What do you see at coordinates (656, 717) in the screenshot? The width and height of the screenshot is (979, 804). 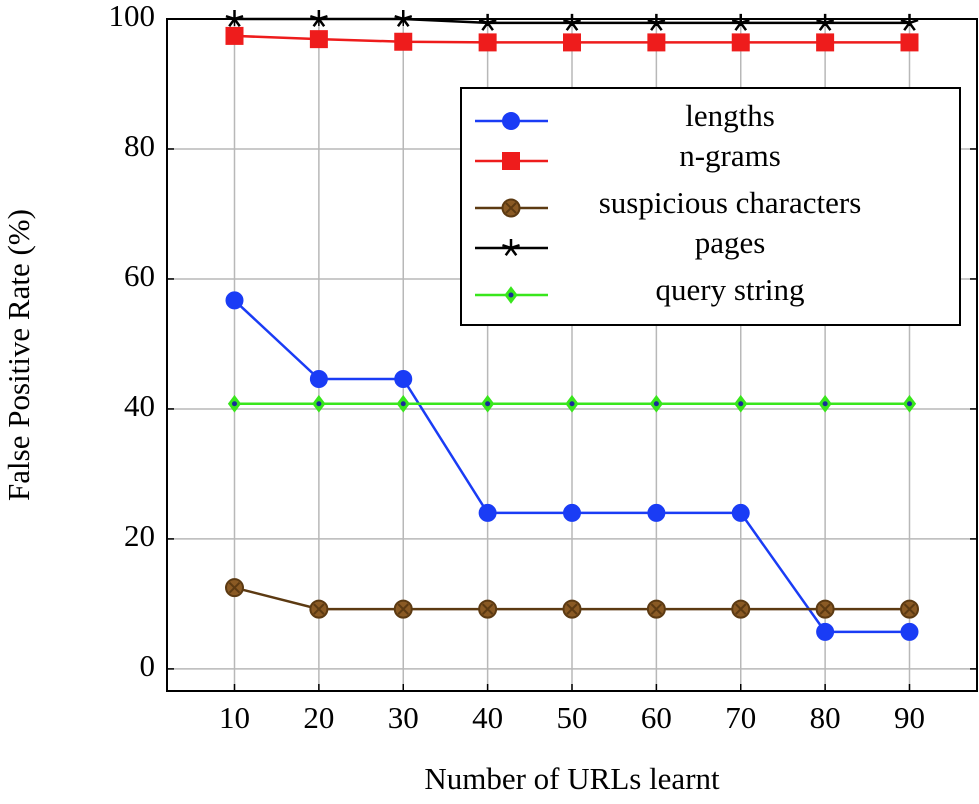 I see `x-tick-label: 60` at bounding box center [656, 717].